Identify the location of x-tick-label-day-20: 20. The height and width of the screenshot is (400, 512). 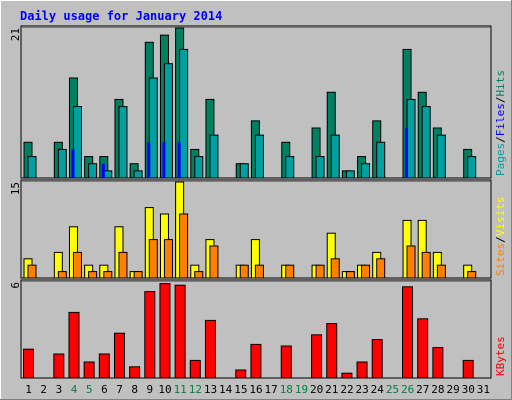
(316, 389).